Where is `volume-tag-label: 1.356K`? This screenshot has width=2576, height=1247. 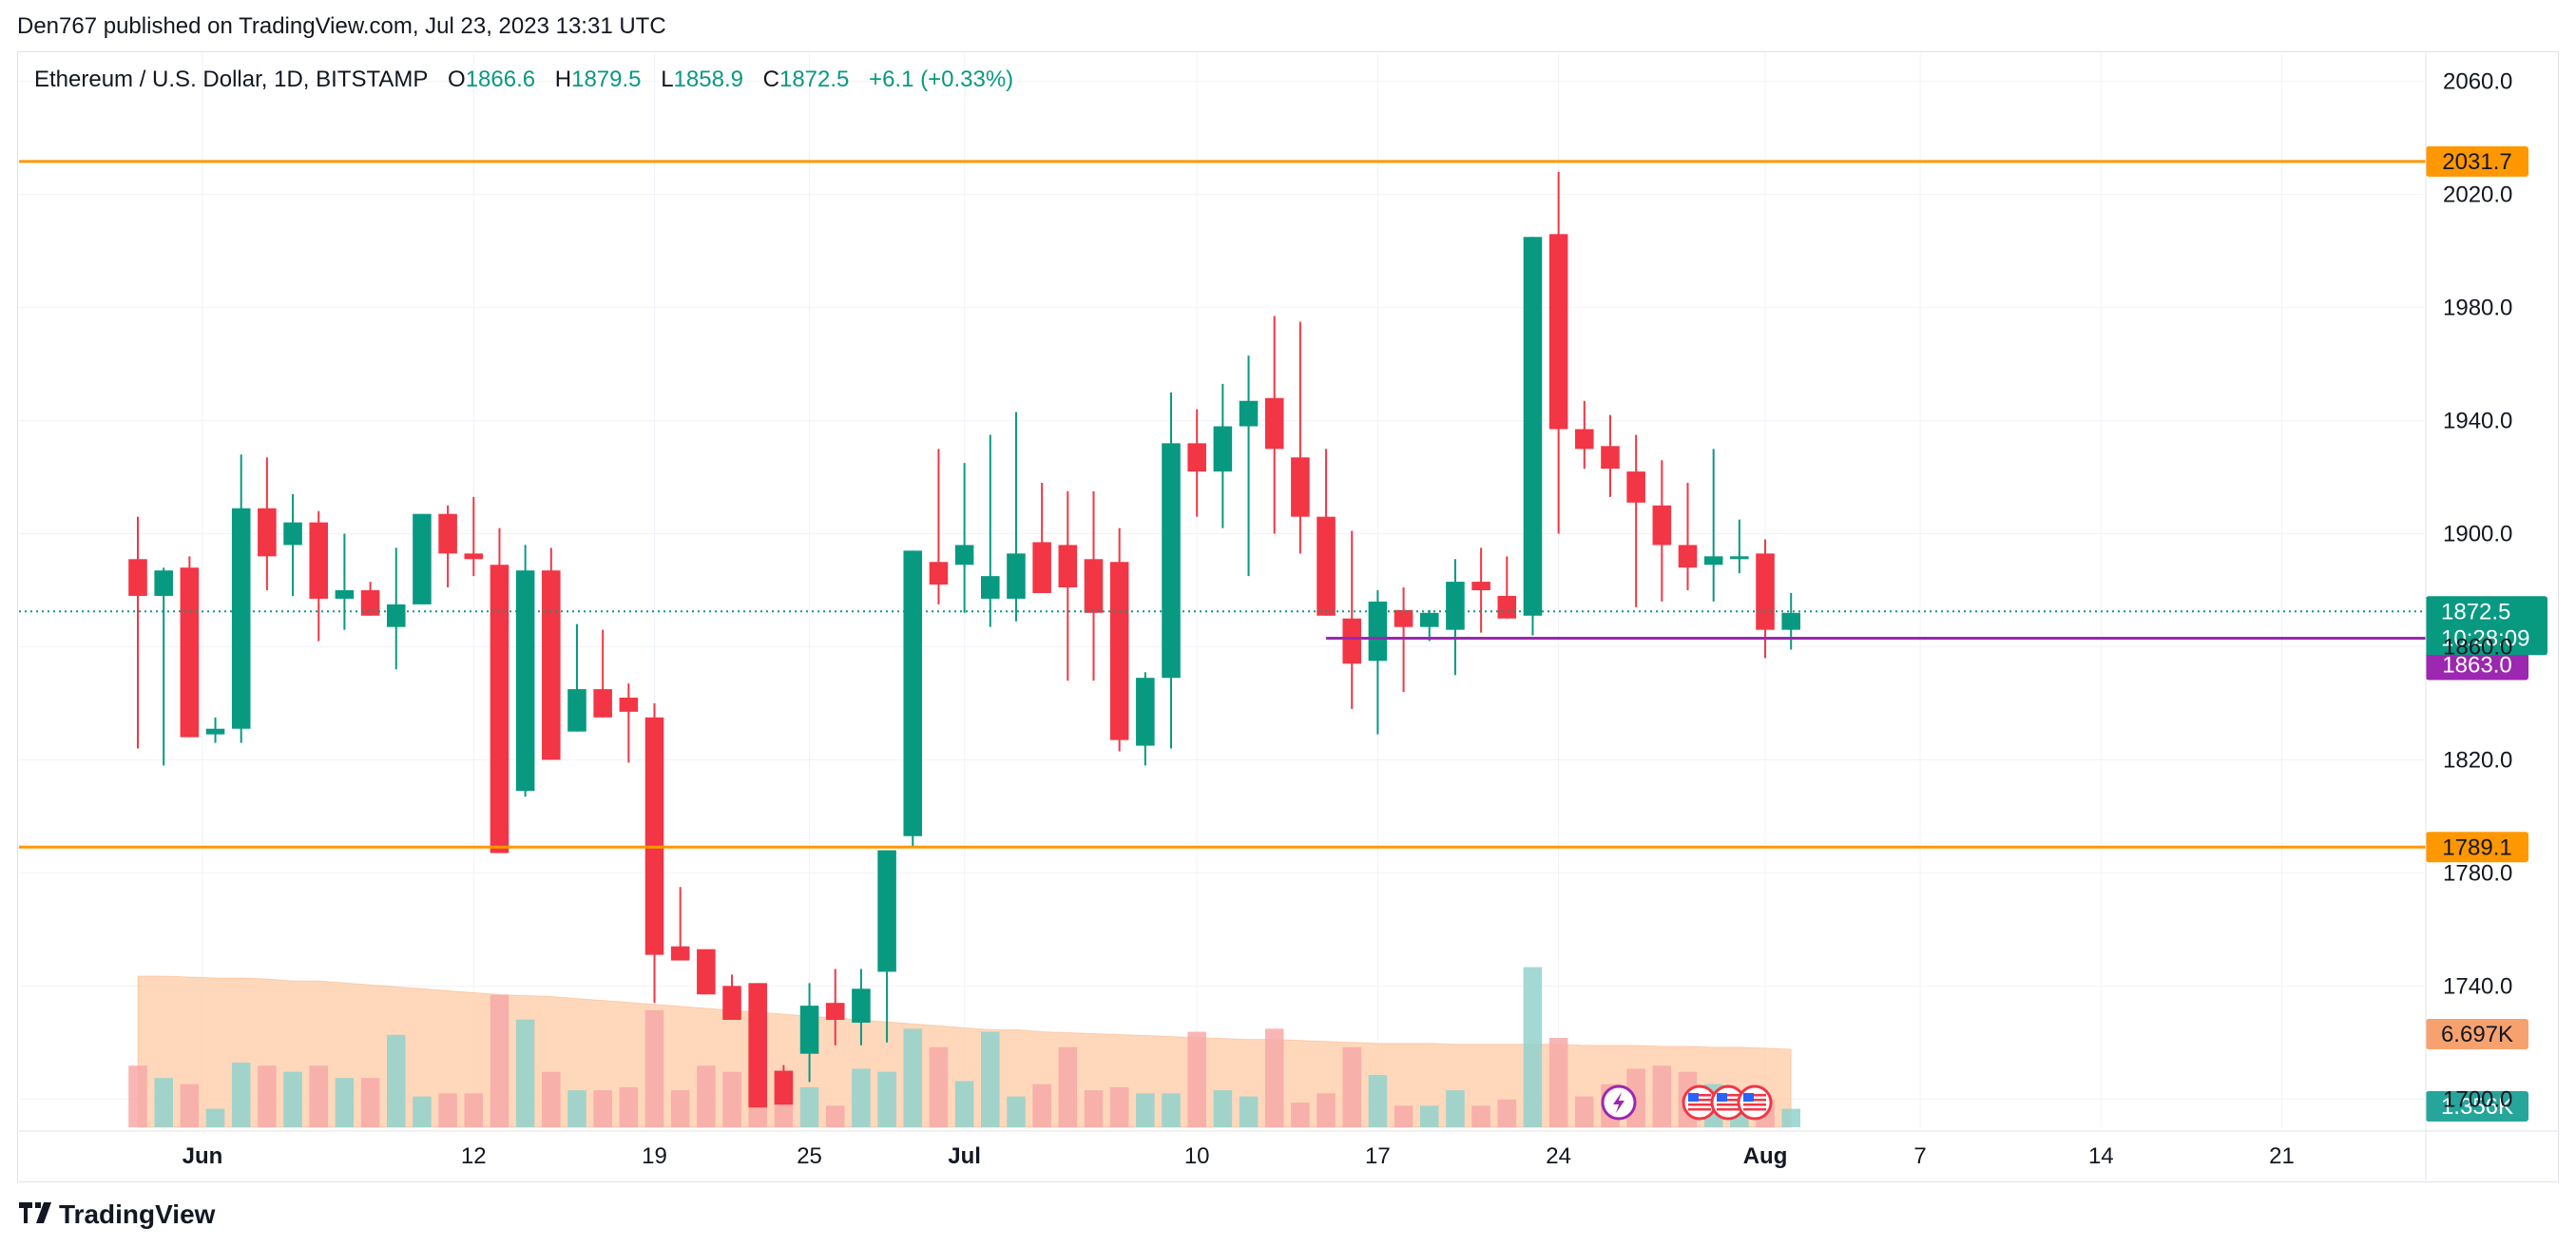
volume-tag-label: 1.356K is located at coordinates (2477, 1107).